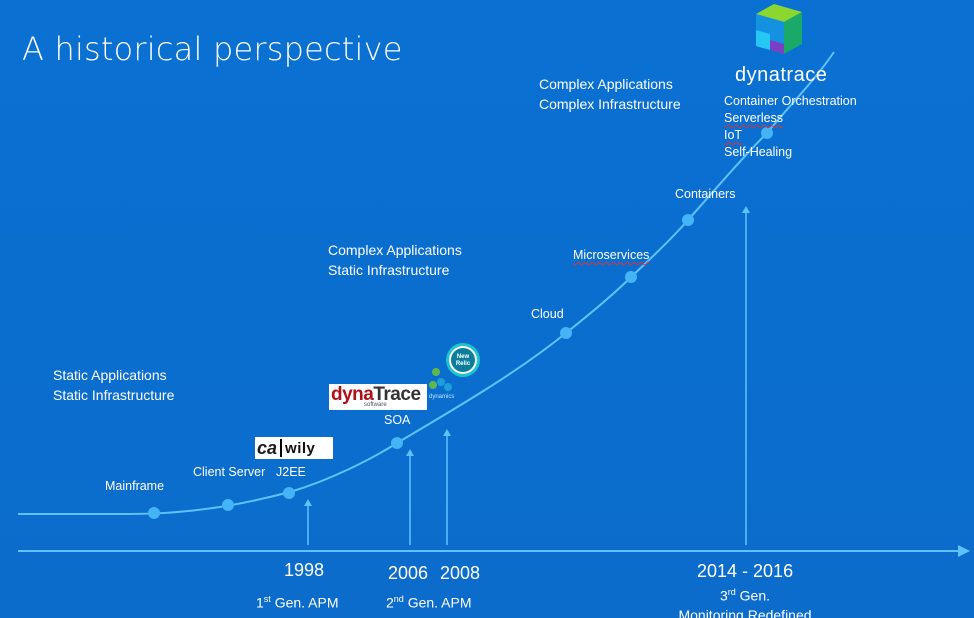 The image size is (974, 618). I want to click on phase-static-line1: Static Applications, so click(110, 375).